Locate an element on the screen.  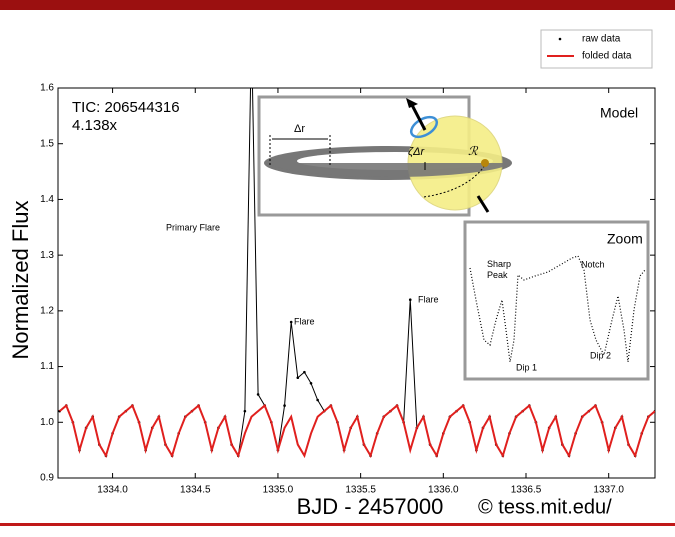
model-inset: Model Δr ζΔr ℛ is located at coordinates (447, 156).